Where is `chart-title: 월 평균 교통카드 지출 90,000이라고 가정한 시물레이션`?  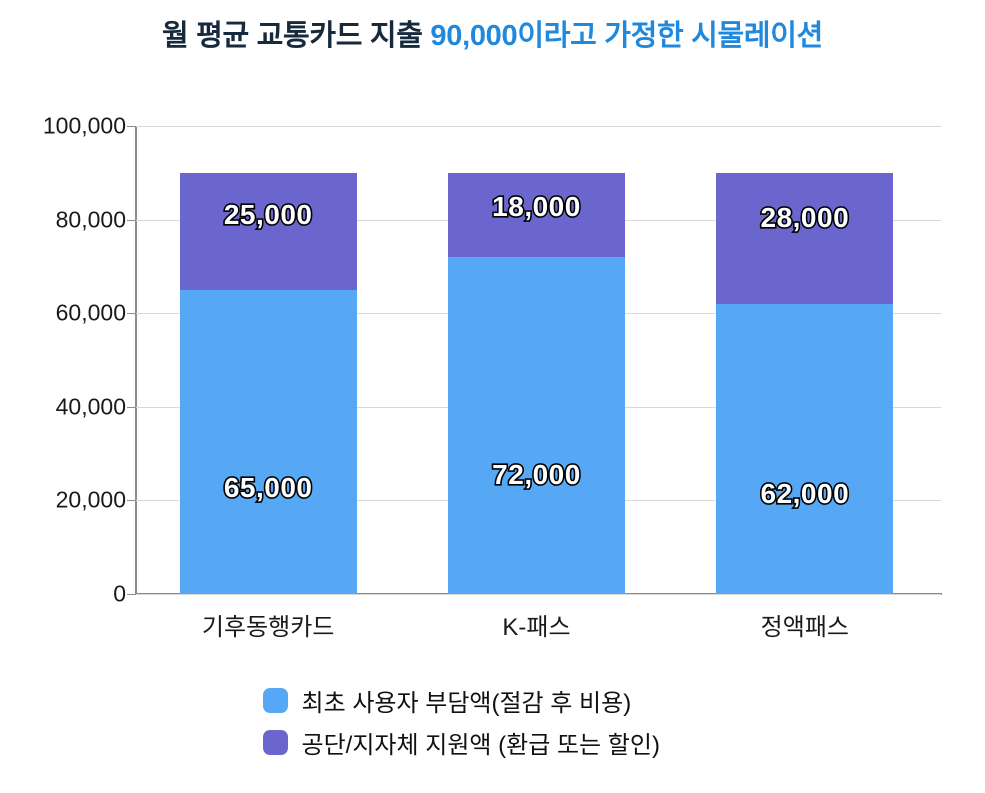 chart-title: 월 평균 교통카드 지출 90,000이라고 가정한 시물레이션 is located at coordinates (492, 33).